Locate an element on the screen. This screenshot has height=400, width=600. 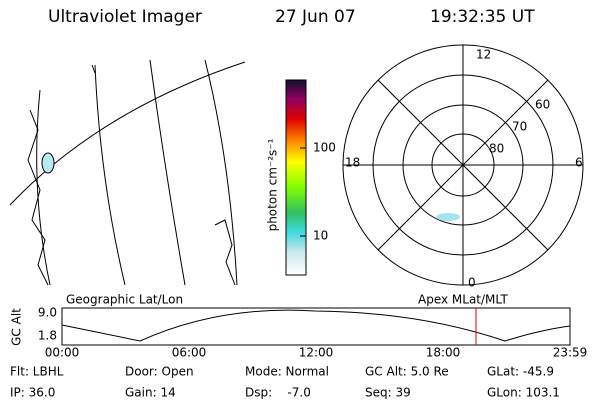
status-field: Dsp: -7.0 is located at coordinates (278, 393).